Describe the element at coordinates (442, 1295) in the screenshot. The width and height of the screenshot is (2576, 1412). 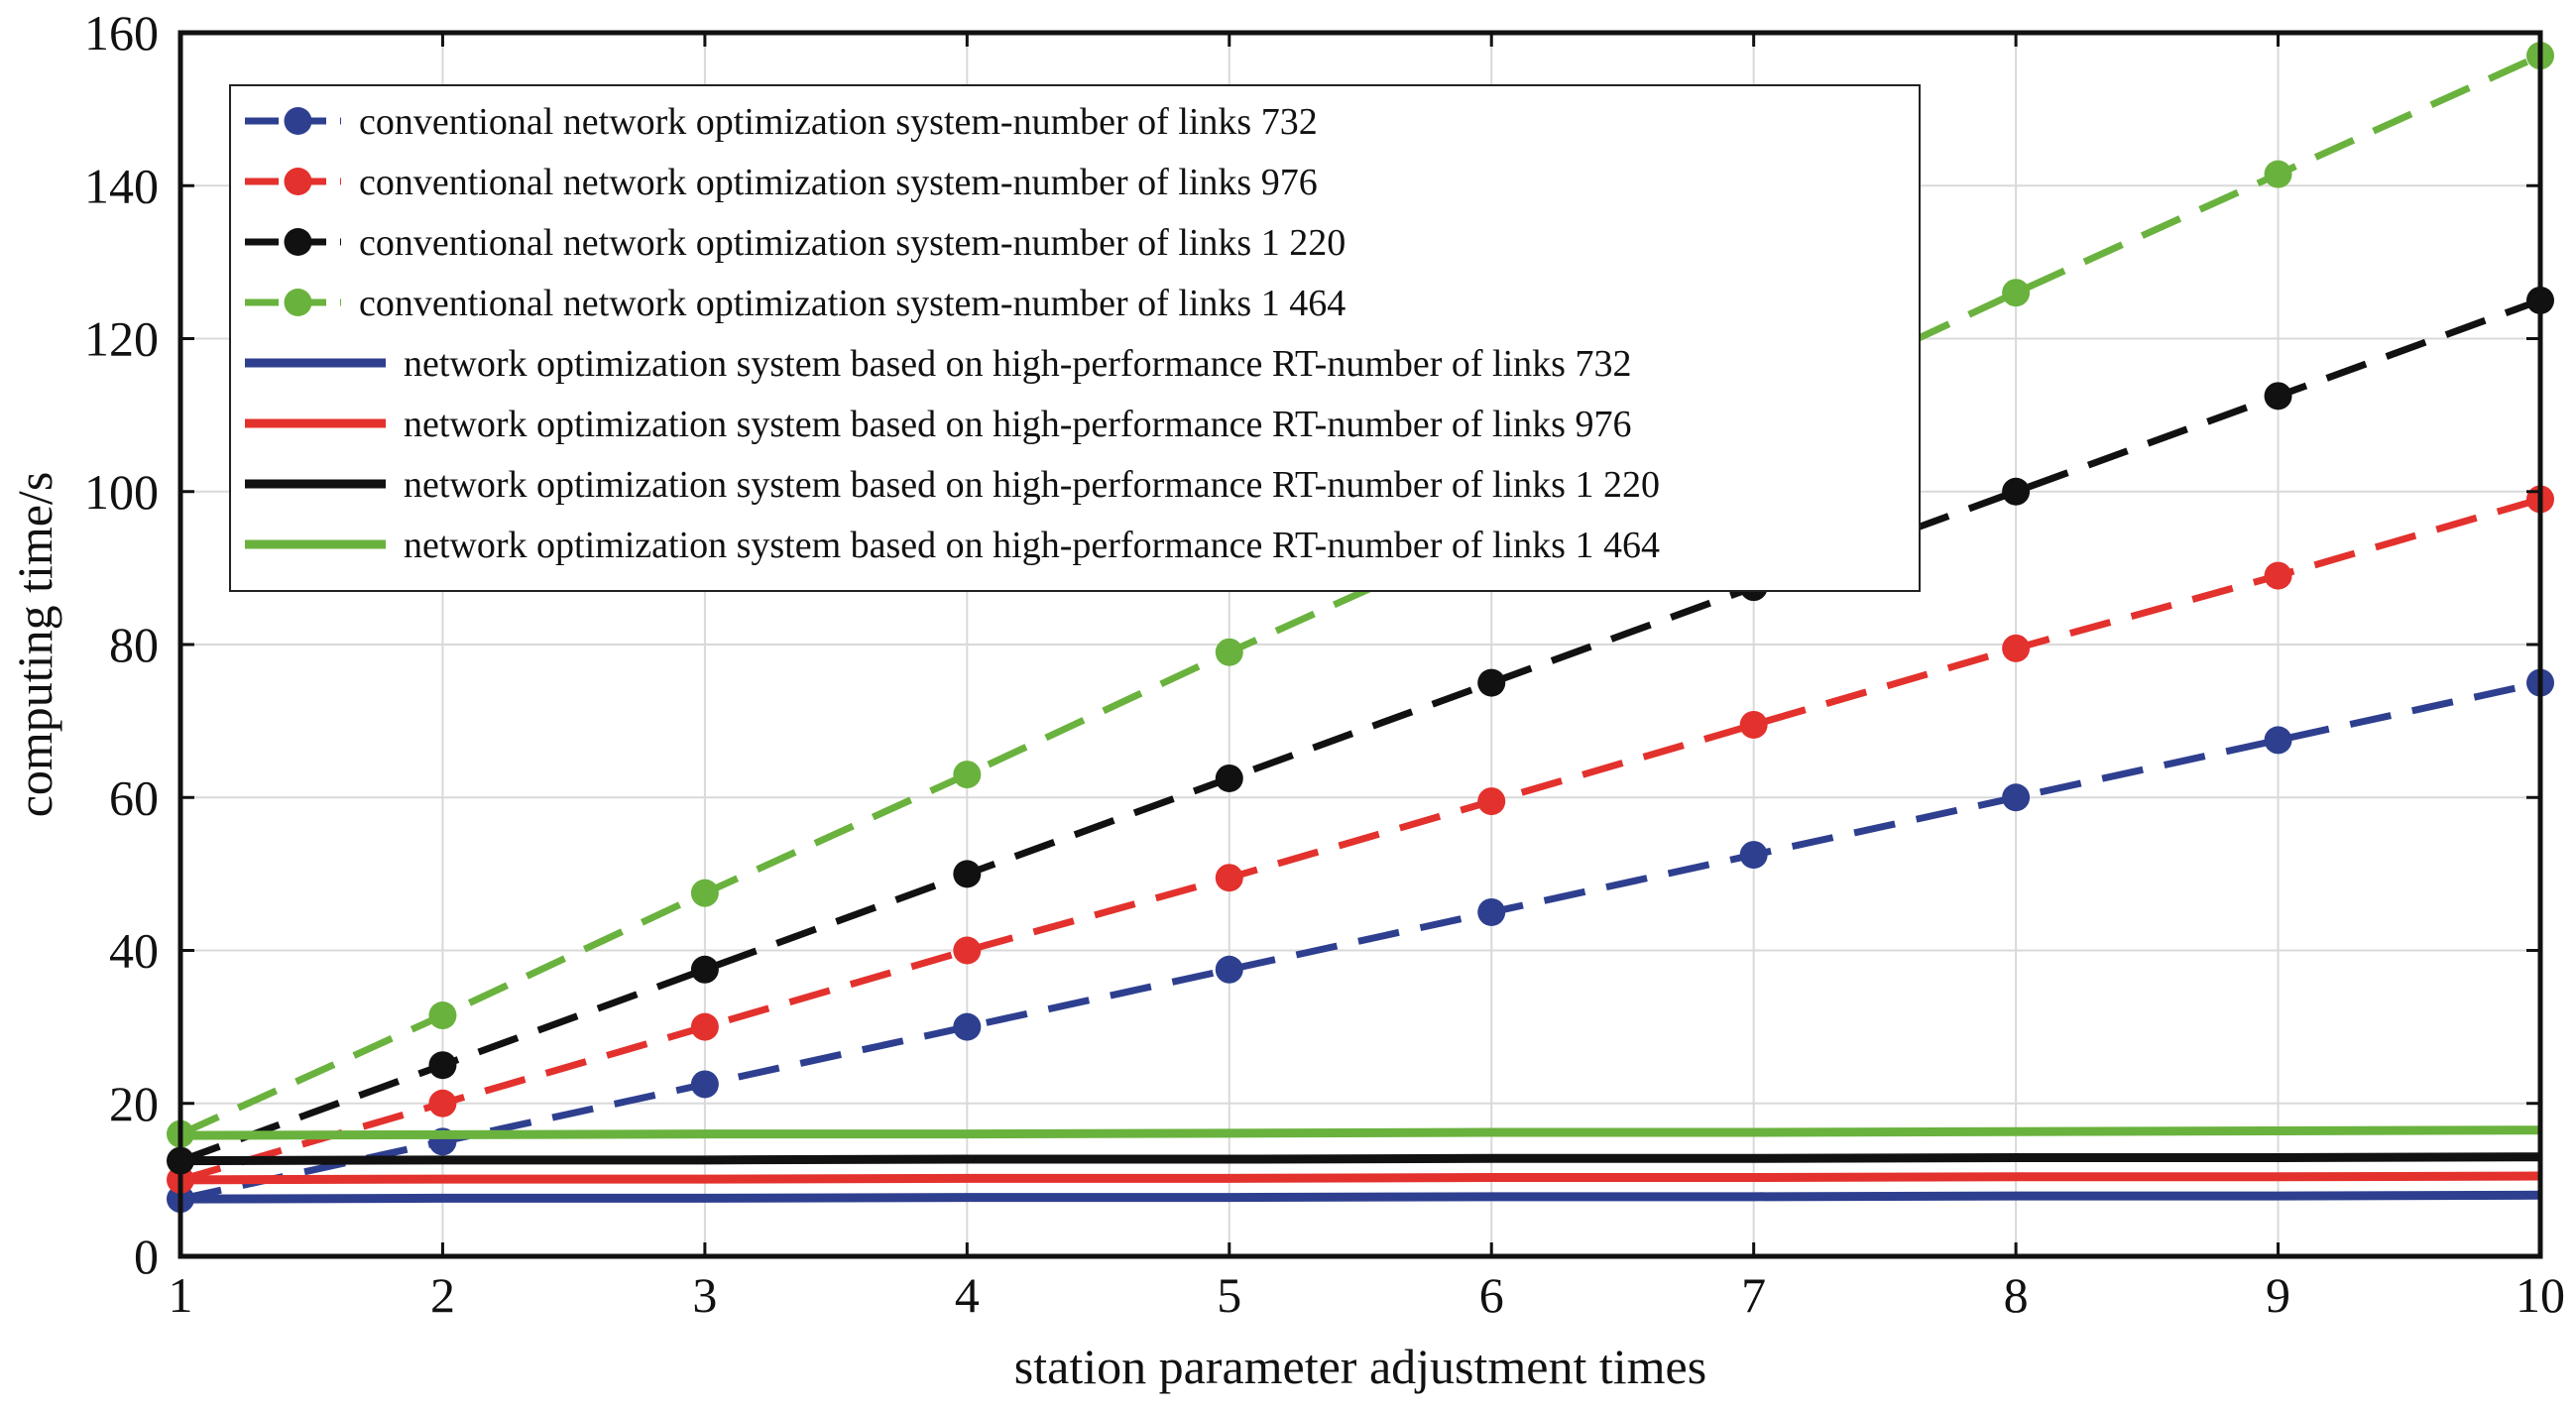
I see `x-tick-label: 2` at that location.